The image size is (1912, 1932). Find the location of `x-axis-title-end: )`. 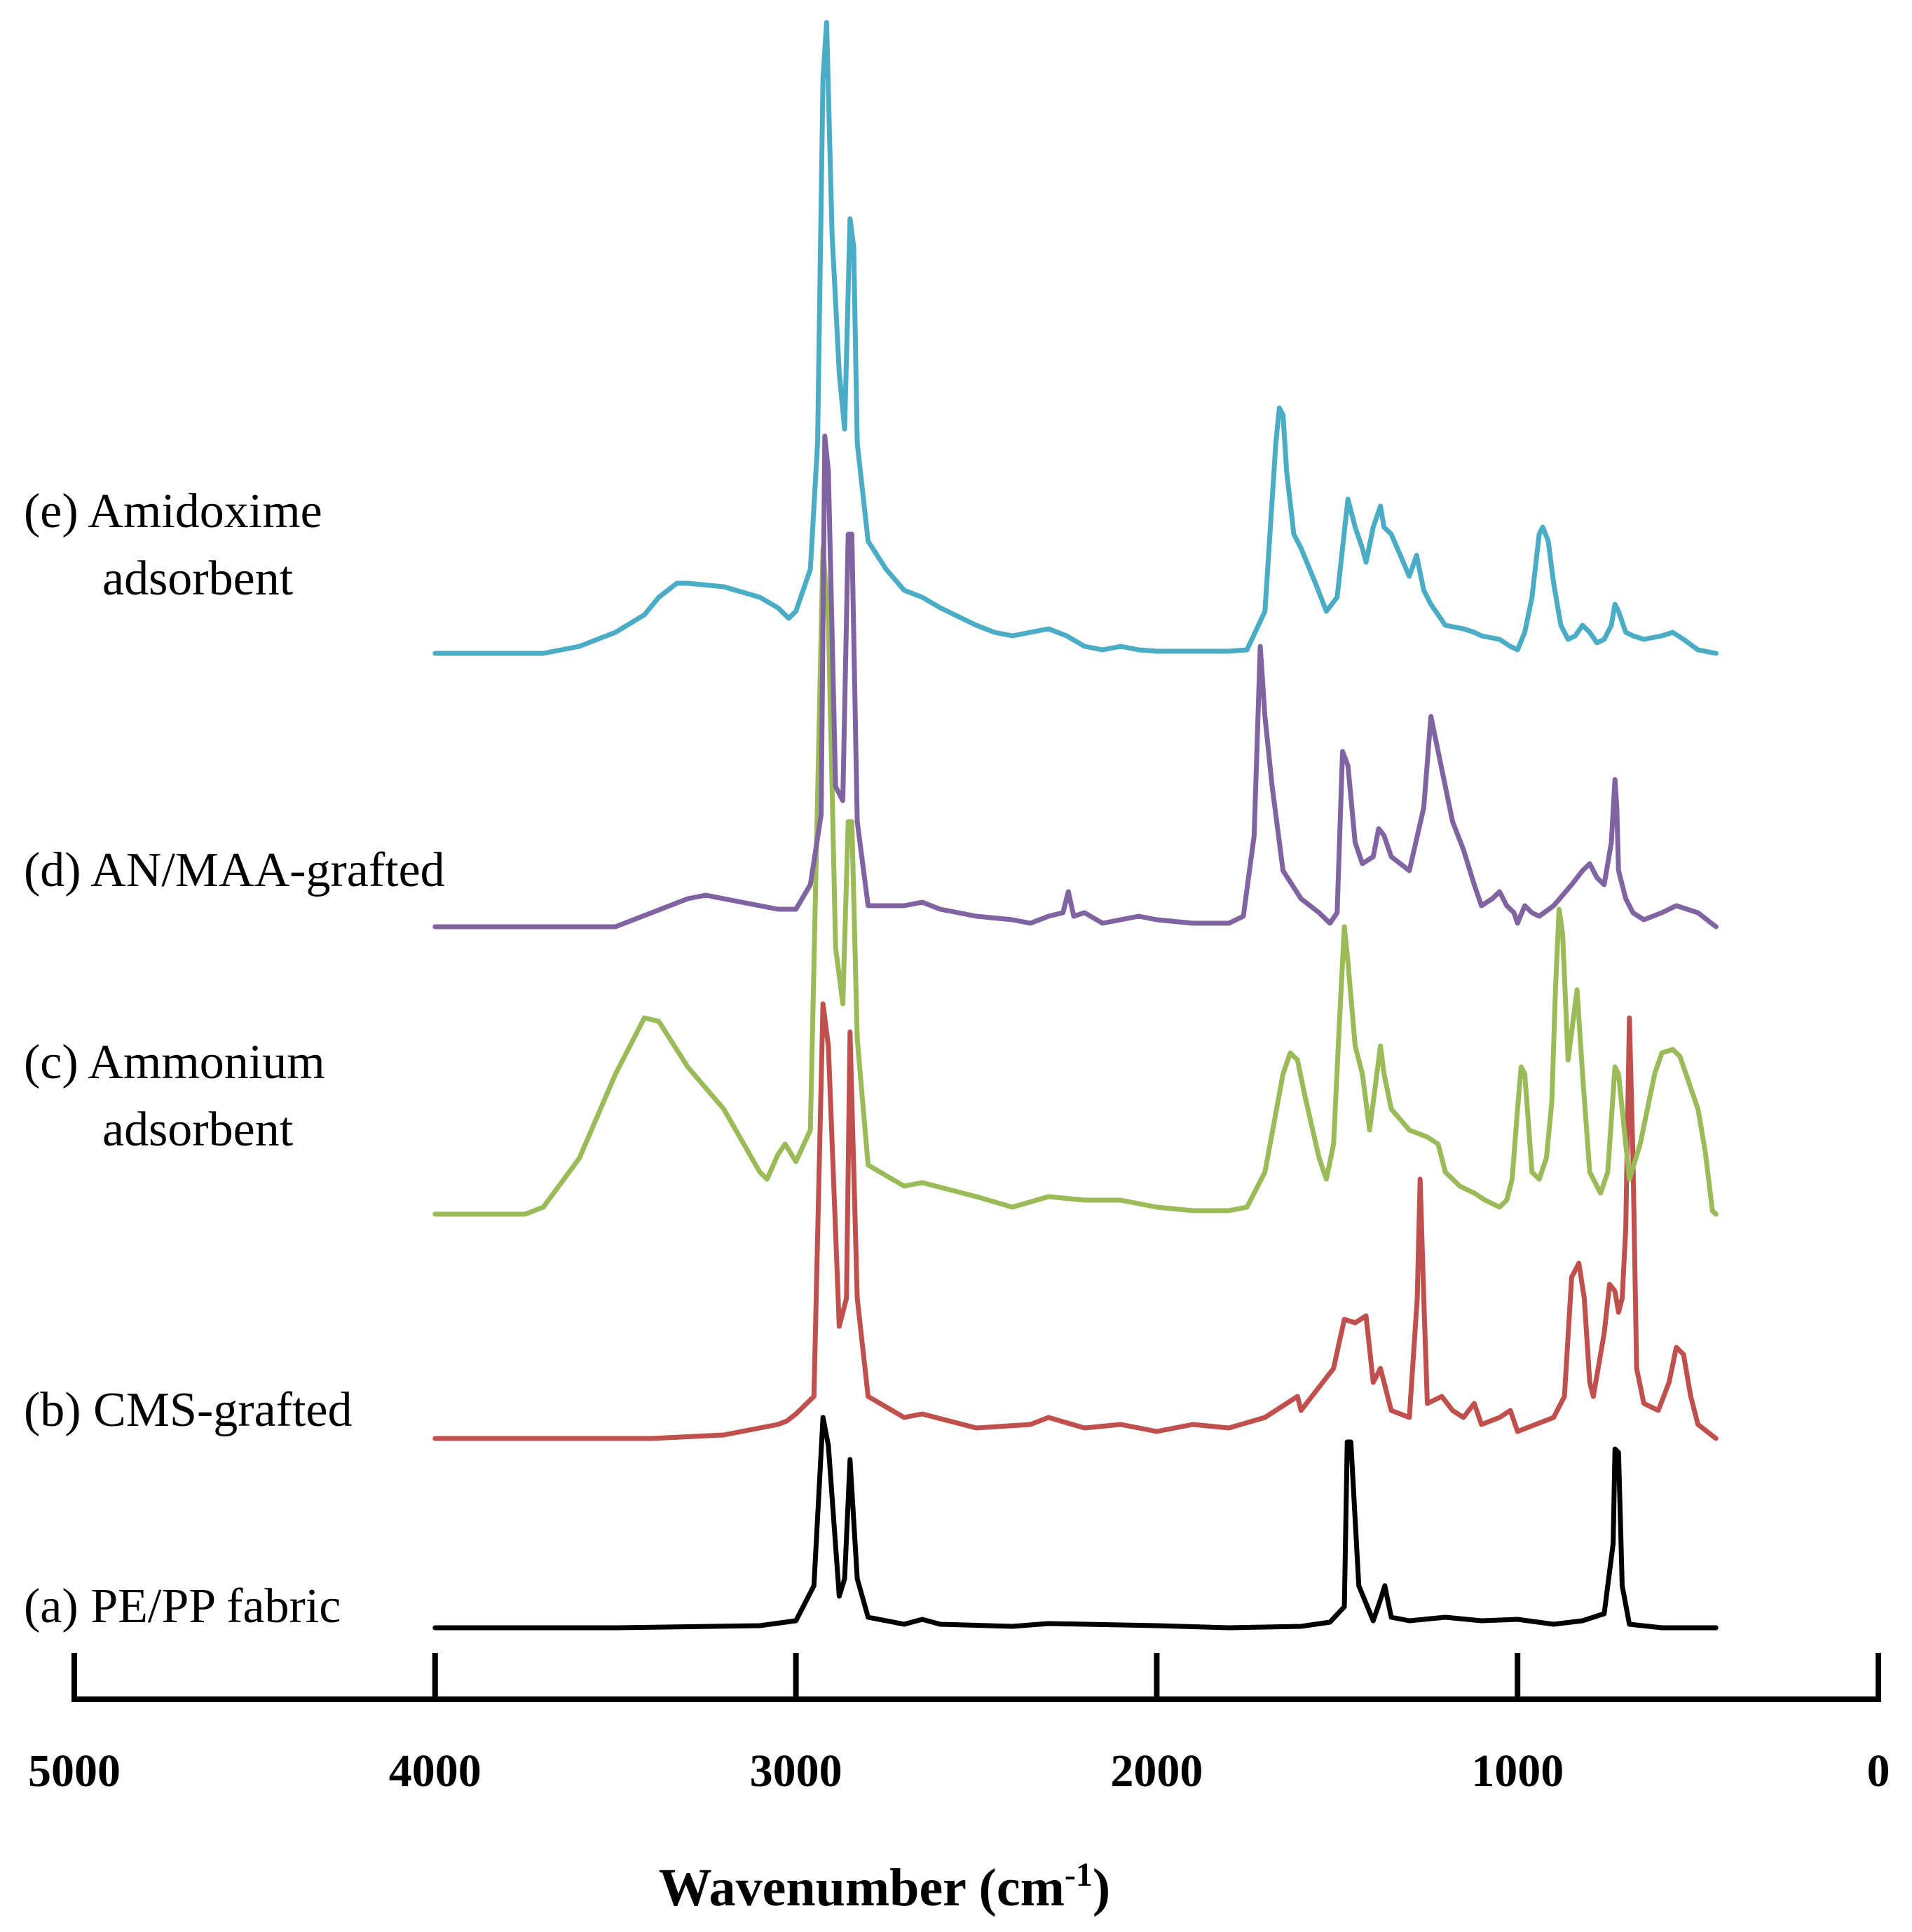

x-axis-title-end: ) is located at coordinates (1101, 1887).